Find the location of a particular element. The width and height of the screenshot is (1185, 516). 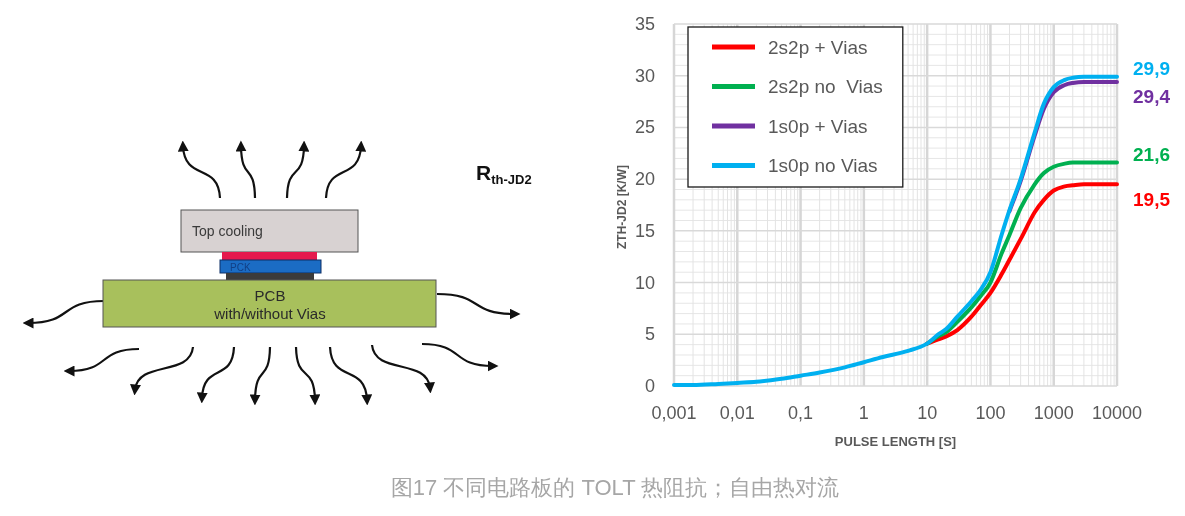

text: PCK is located at coordinates (240, 267).